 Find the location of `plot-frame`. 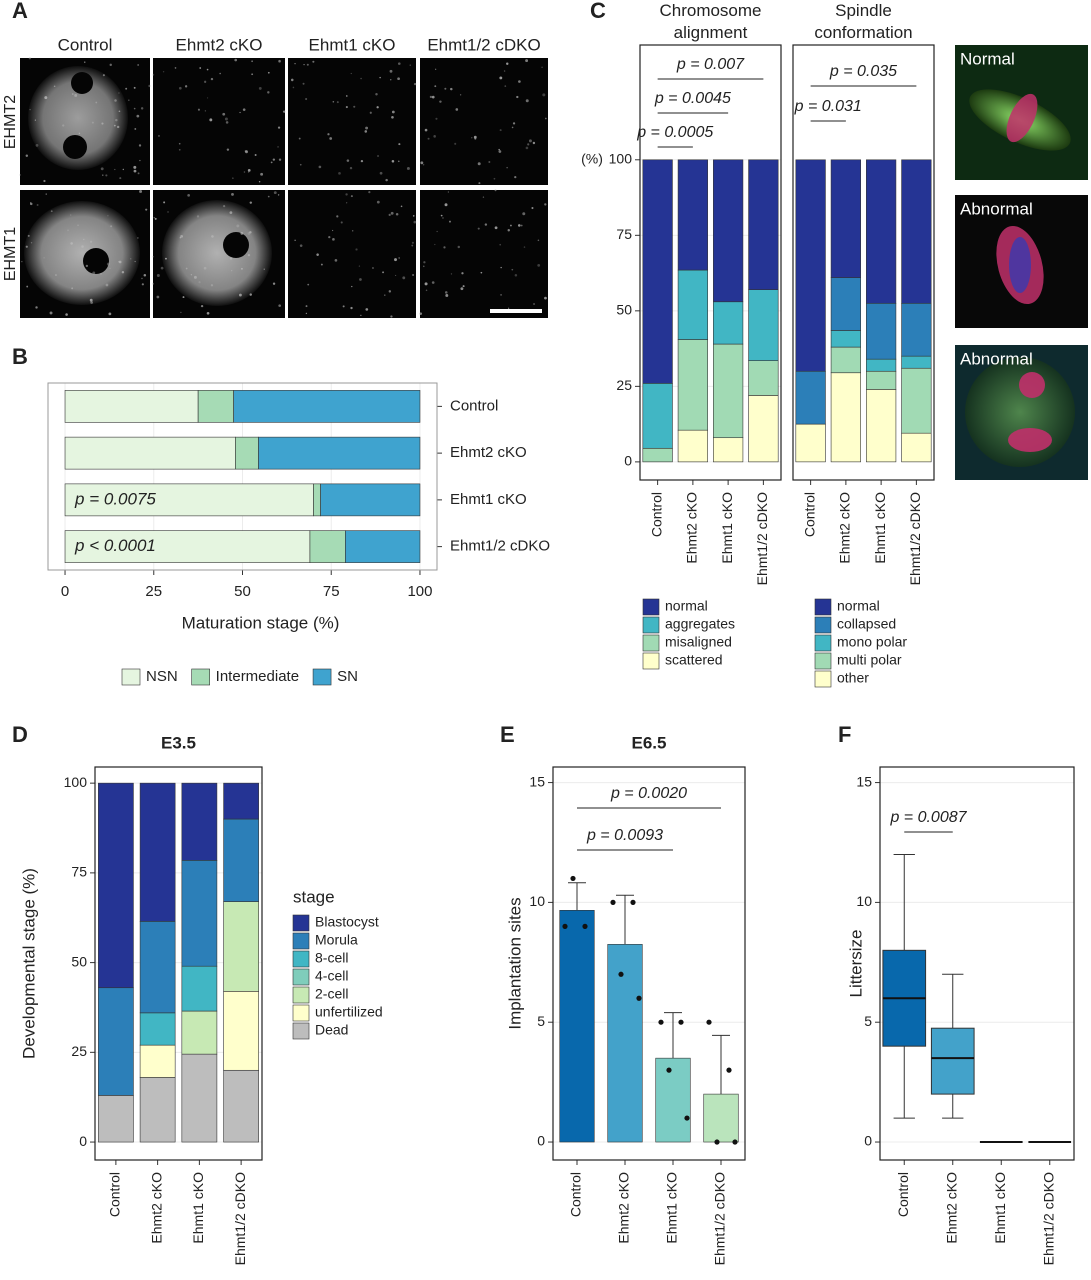

plot-frame is located at coordinates (977, 963).